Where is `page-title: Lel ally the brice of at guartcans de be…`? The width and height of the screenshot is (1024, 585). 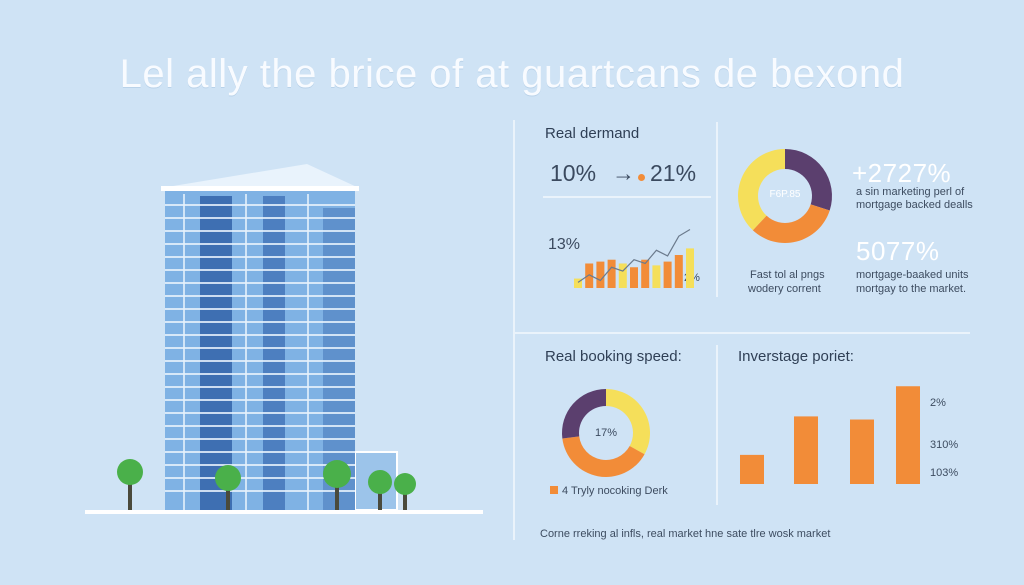
page-title: Lel ally the brice of at guartcans de be… is located at coordinates (512, 74).